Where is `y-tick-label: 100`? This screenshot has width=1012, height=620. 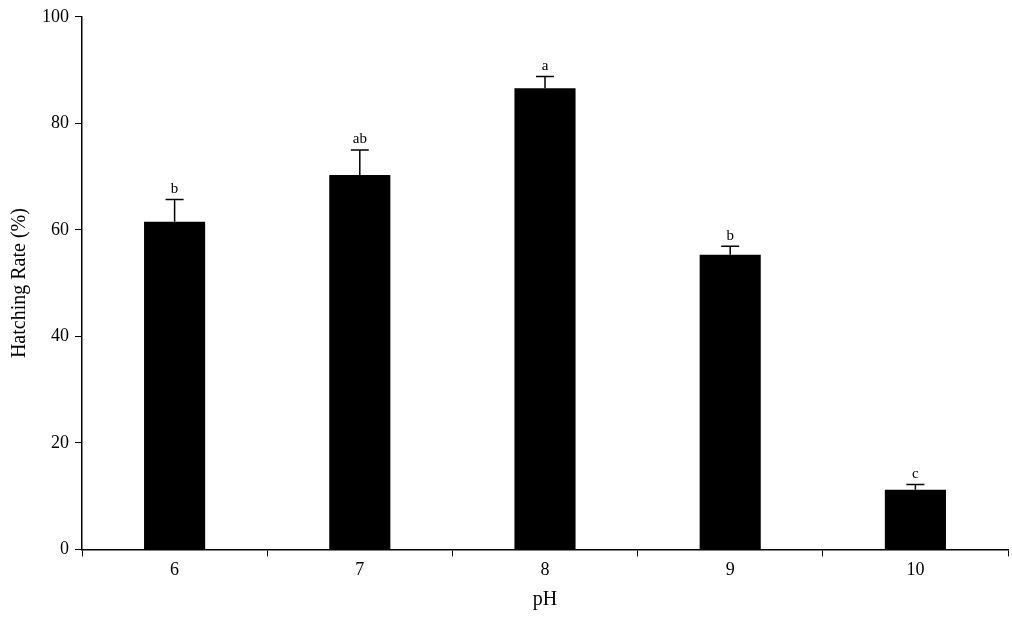 y-tick-label: 100 is located at coordinates (55, 15).